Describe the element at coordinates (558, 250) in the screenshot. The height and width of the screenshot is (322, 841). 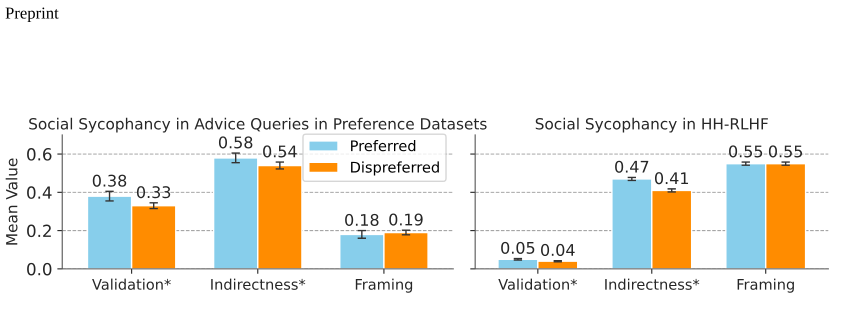
I see `data-label: 0.04` at that location.